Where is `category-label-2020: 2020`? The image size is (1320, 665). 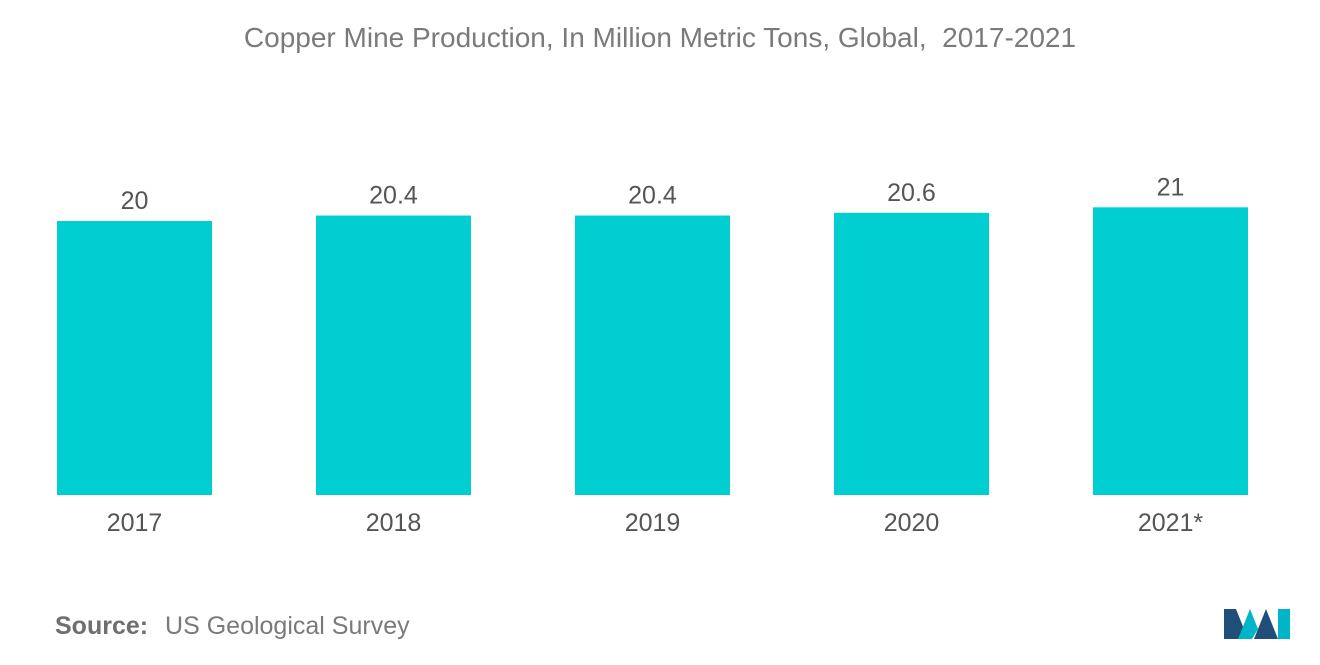 category-label-2020: 2020 is located at coordinates (912, 523).